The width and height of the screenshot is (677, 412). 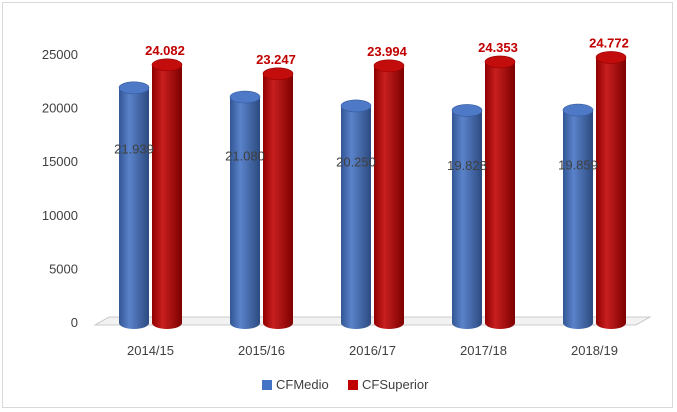 I want to click on data-label-cfsuperior: 24.772, so click(x=609, y=42).